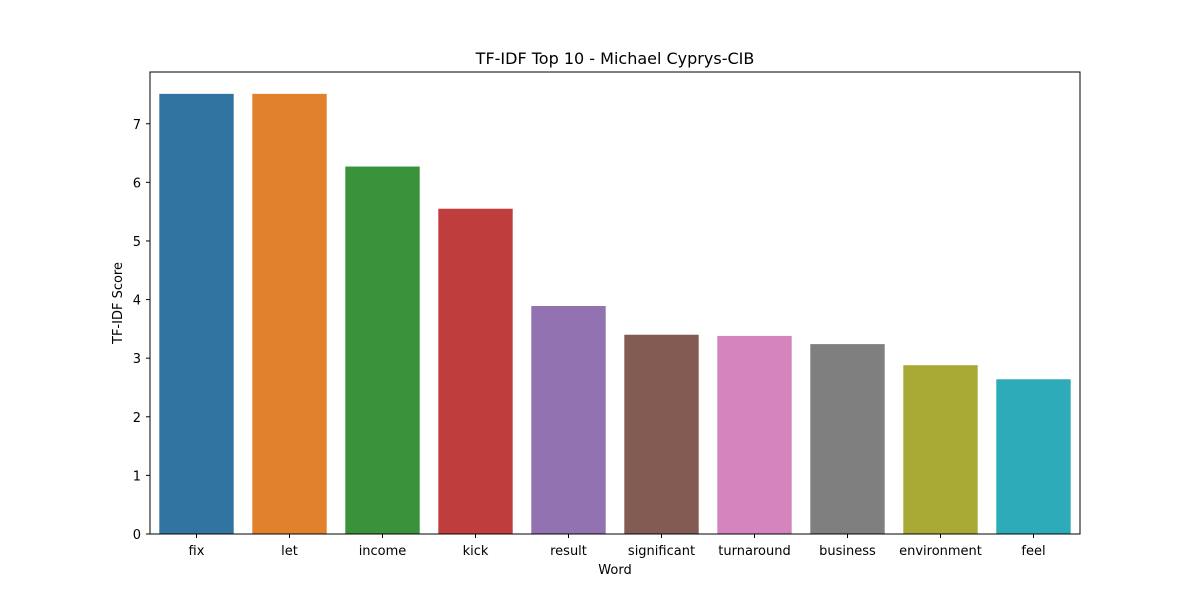 The width and height of the screenshot is (1200, 604). I want to click on y-tick-label: 3, so click(137, 359).